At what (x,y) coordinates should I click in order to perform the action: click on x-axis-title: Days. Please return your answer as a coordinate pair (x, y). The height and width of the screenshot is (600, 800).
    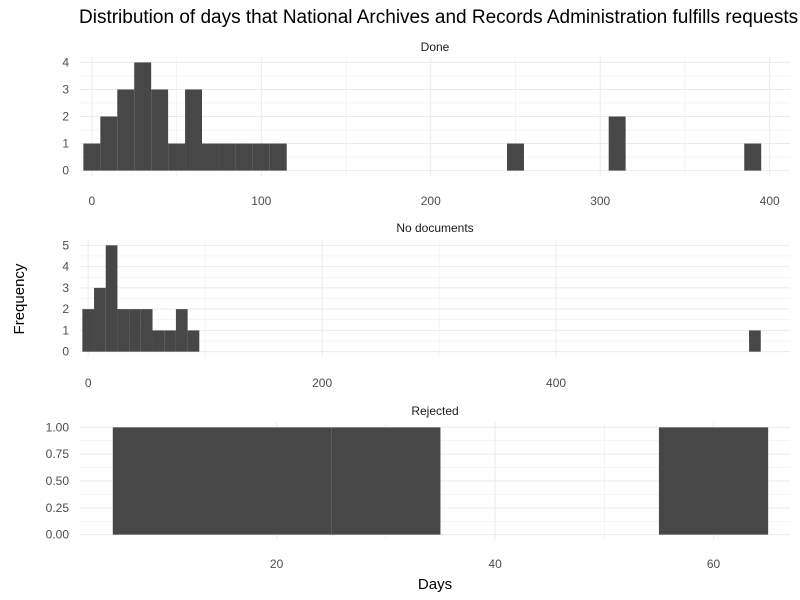
    Looking at the image, I should click on (435, 584).